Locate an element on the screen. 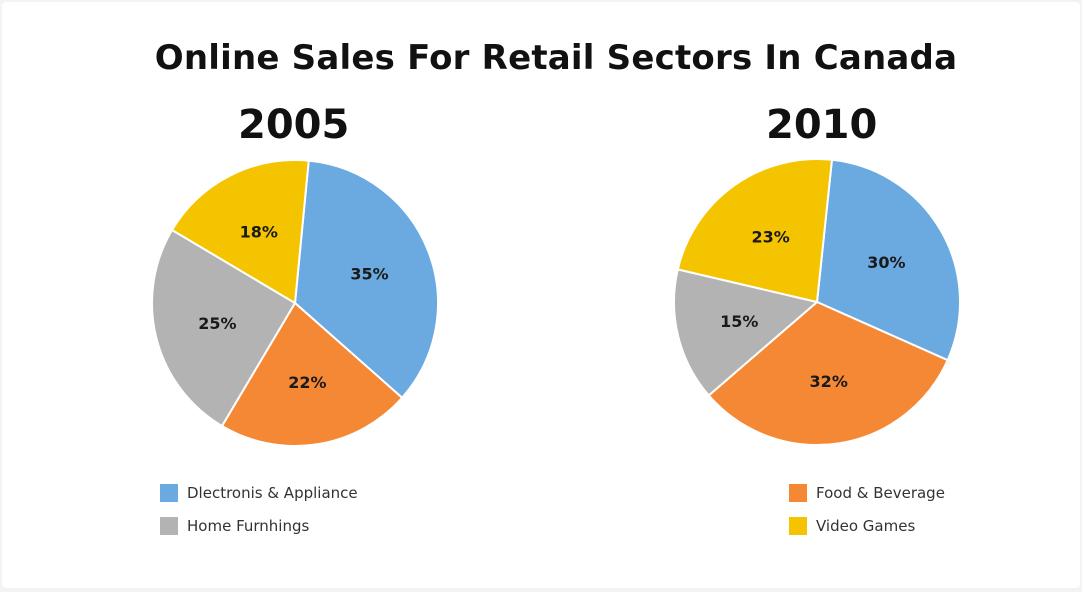 This screenshot has height=592, width=1082. pie-2005-slice-video-games is located at coordinates (240, 232).